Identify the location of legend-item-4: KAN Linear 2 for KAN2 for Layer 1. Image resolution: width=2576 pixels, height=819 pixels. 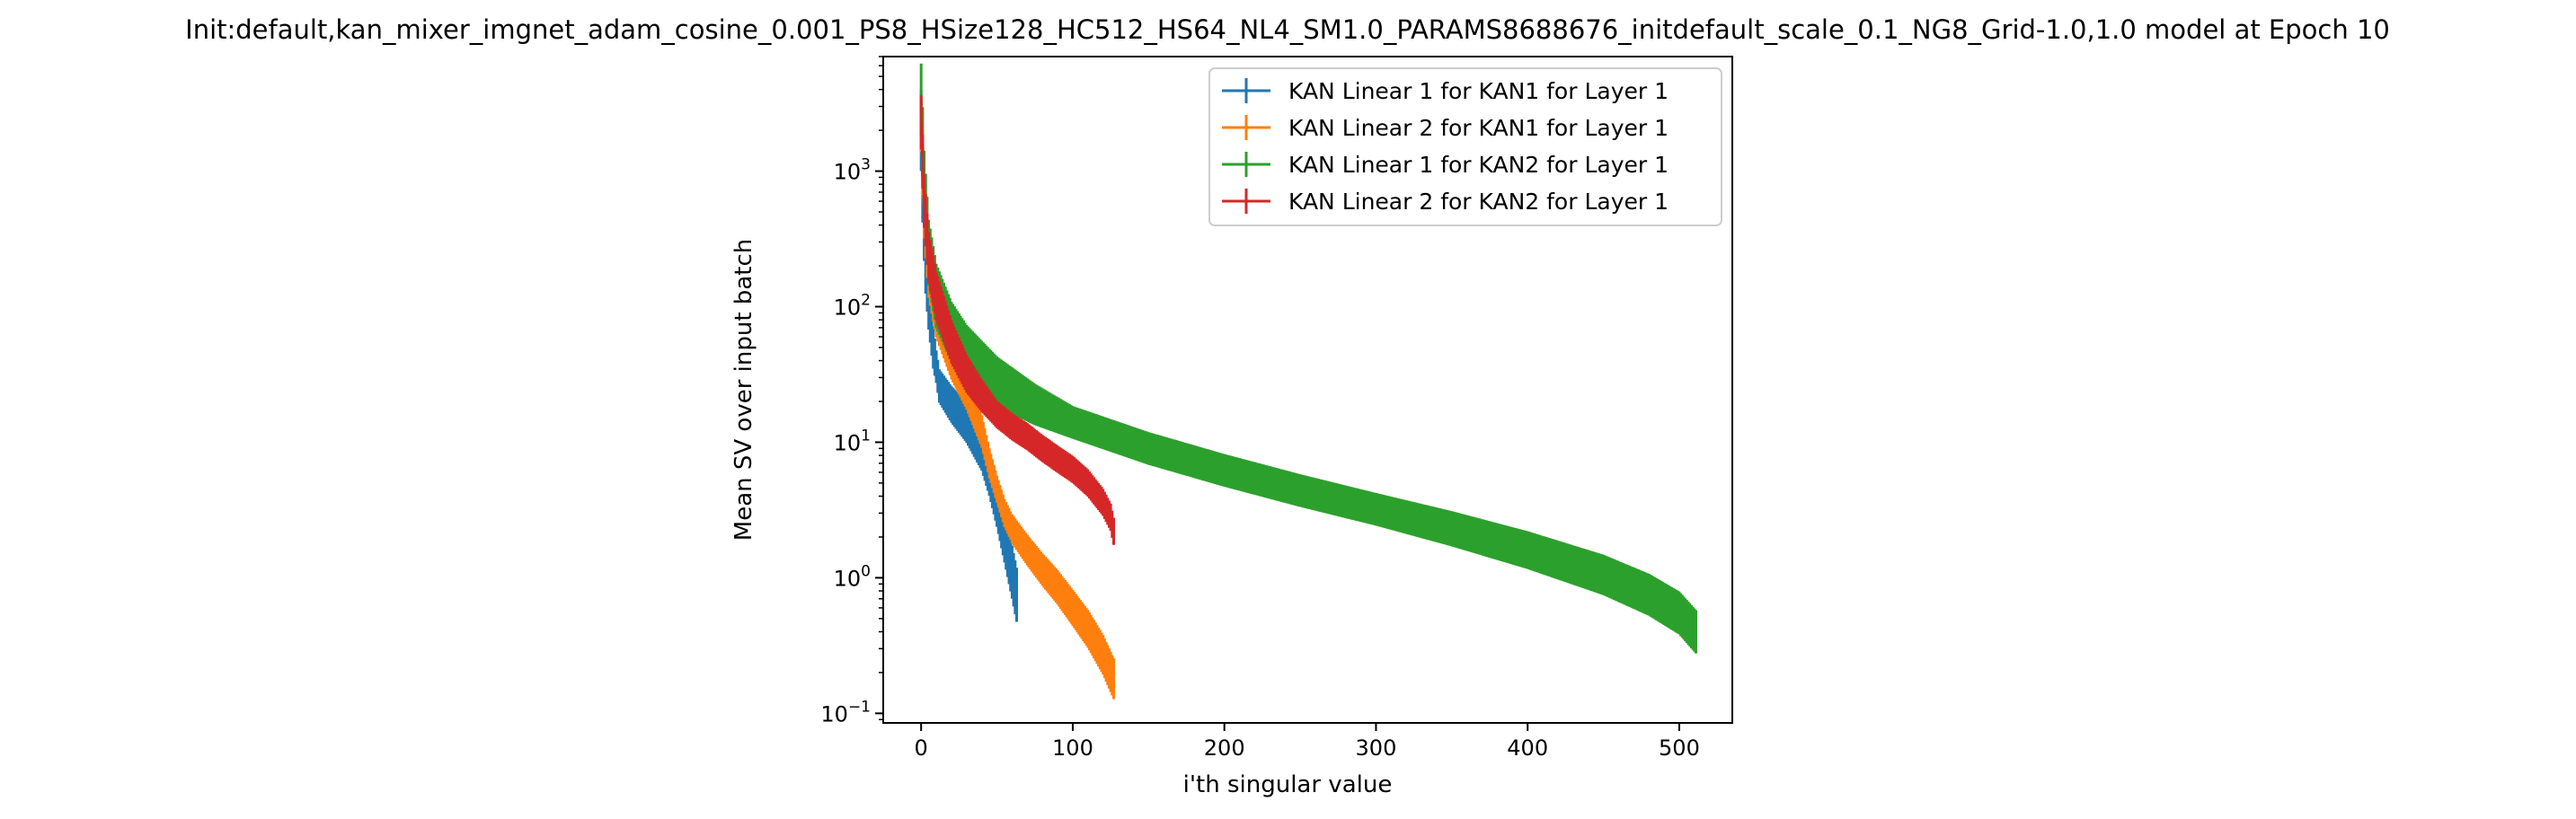
(1445, 202).